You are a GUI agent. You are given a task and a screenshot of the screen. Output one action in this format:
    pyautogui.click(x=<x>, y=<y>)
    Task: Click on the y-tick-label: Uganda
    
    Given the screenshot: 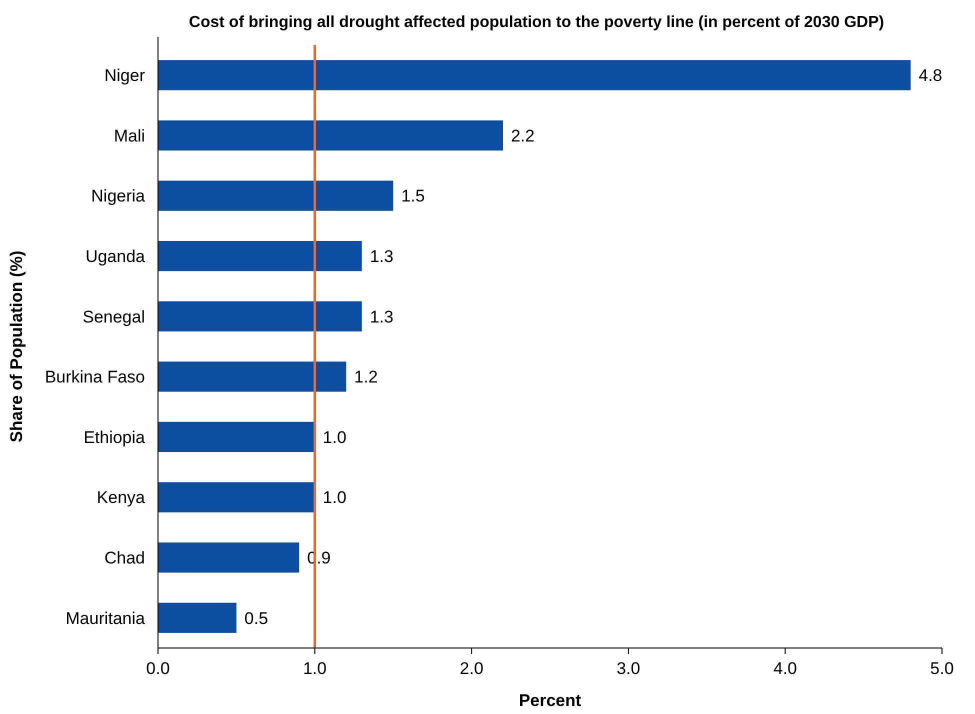 What is the action you would take?
    pyautogui.click(x=115, y=256)
    